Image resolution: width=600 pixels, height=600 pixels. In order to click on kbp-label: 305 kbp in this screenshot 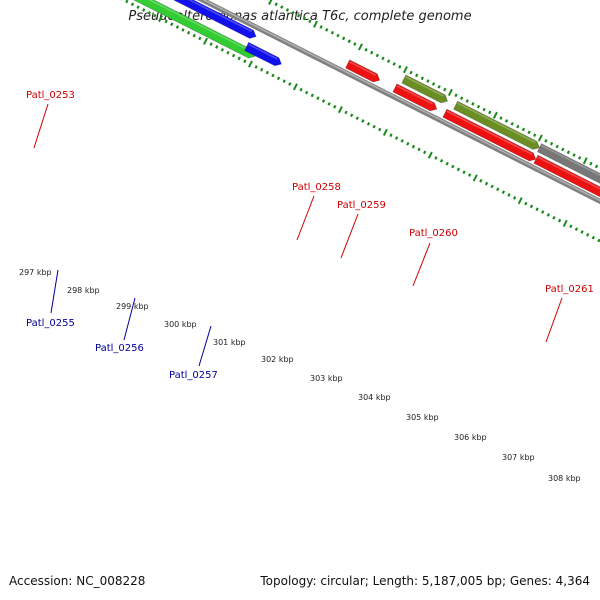, I will do `click(422, 417)`.